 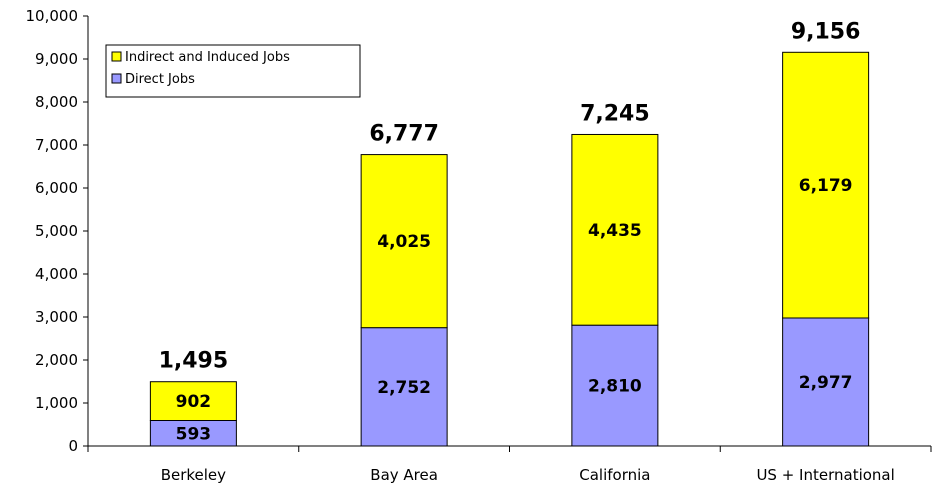 What do you see at coordinates (404, 134) in the screenshot?
I see `data-label-total: 6,777` at bounding box center [404, 134].